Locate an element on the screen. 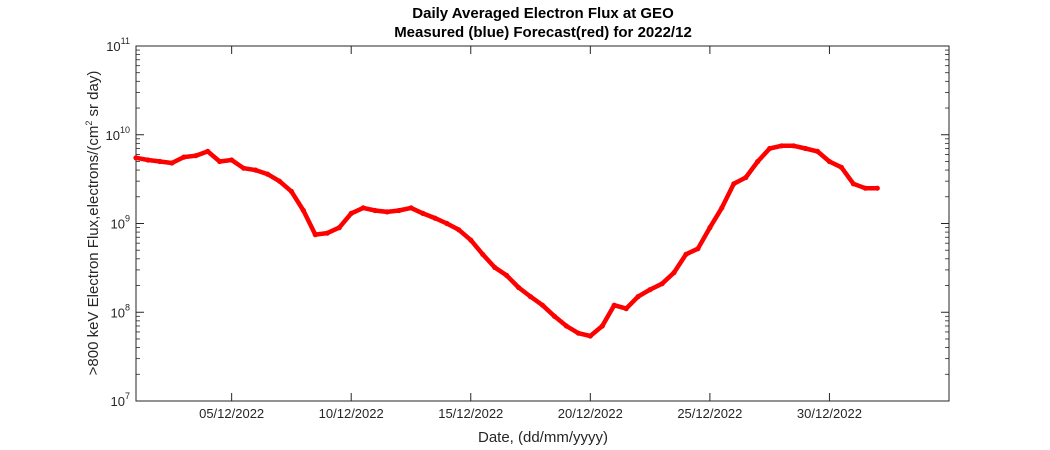  y-tick-exponent: 7 is located at coordinates (127, 396).